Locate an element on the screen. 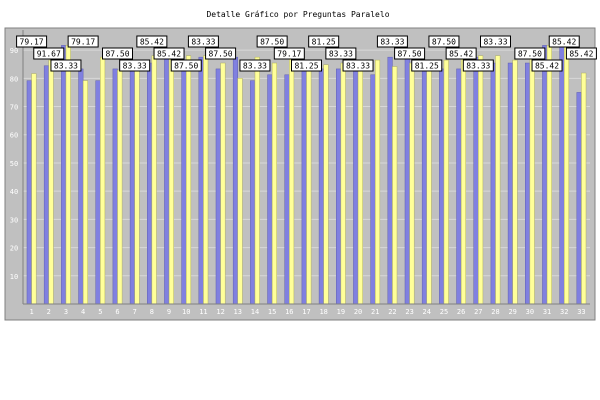 Image resolution: width=600 pixels, height=400 pixels. x-tick-label: 32 is located at coordinates (564, 312).